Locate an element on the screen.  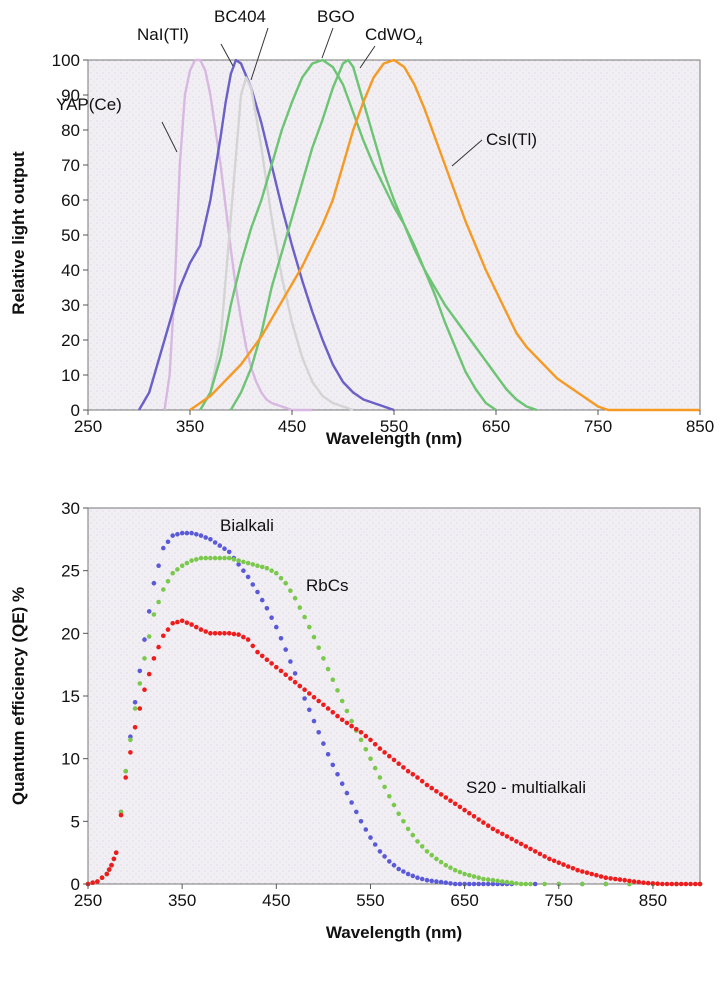
1-bottom-y-tick-label: 5 is located at coordinates (75, 821).